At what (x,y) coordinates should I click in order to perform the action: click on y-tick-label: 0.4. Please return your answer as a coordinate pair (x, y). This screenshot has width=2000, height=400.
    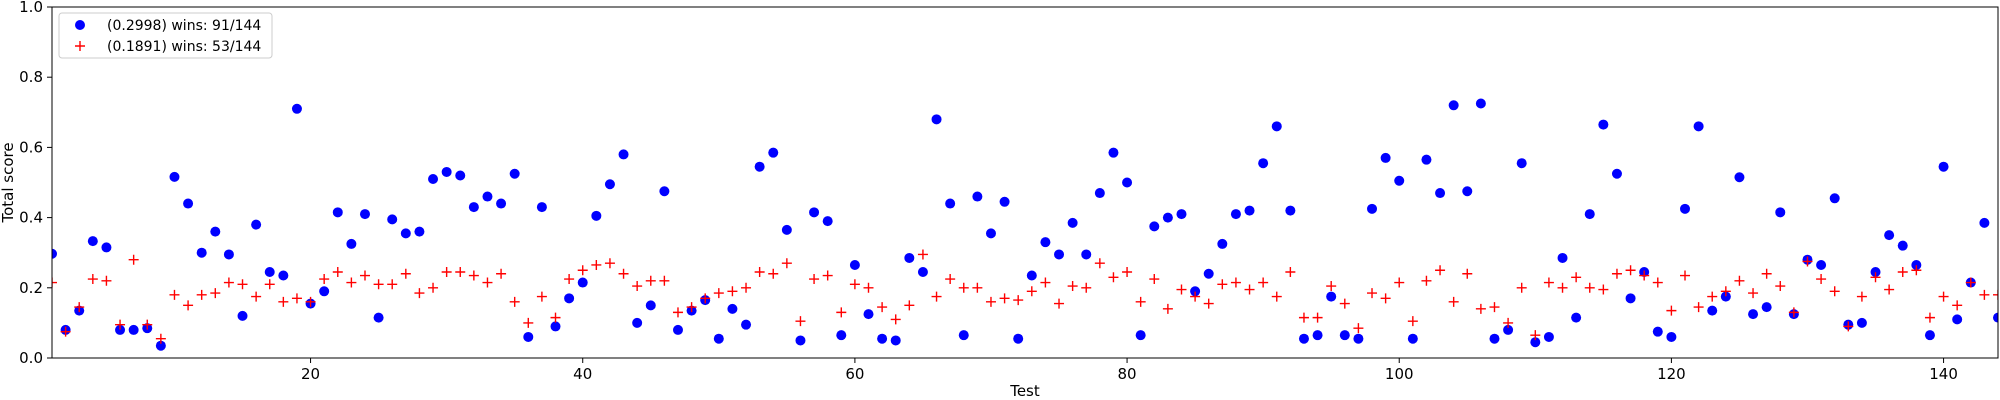
    Looking at the image, I should click on (31, 218).